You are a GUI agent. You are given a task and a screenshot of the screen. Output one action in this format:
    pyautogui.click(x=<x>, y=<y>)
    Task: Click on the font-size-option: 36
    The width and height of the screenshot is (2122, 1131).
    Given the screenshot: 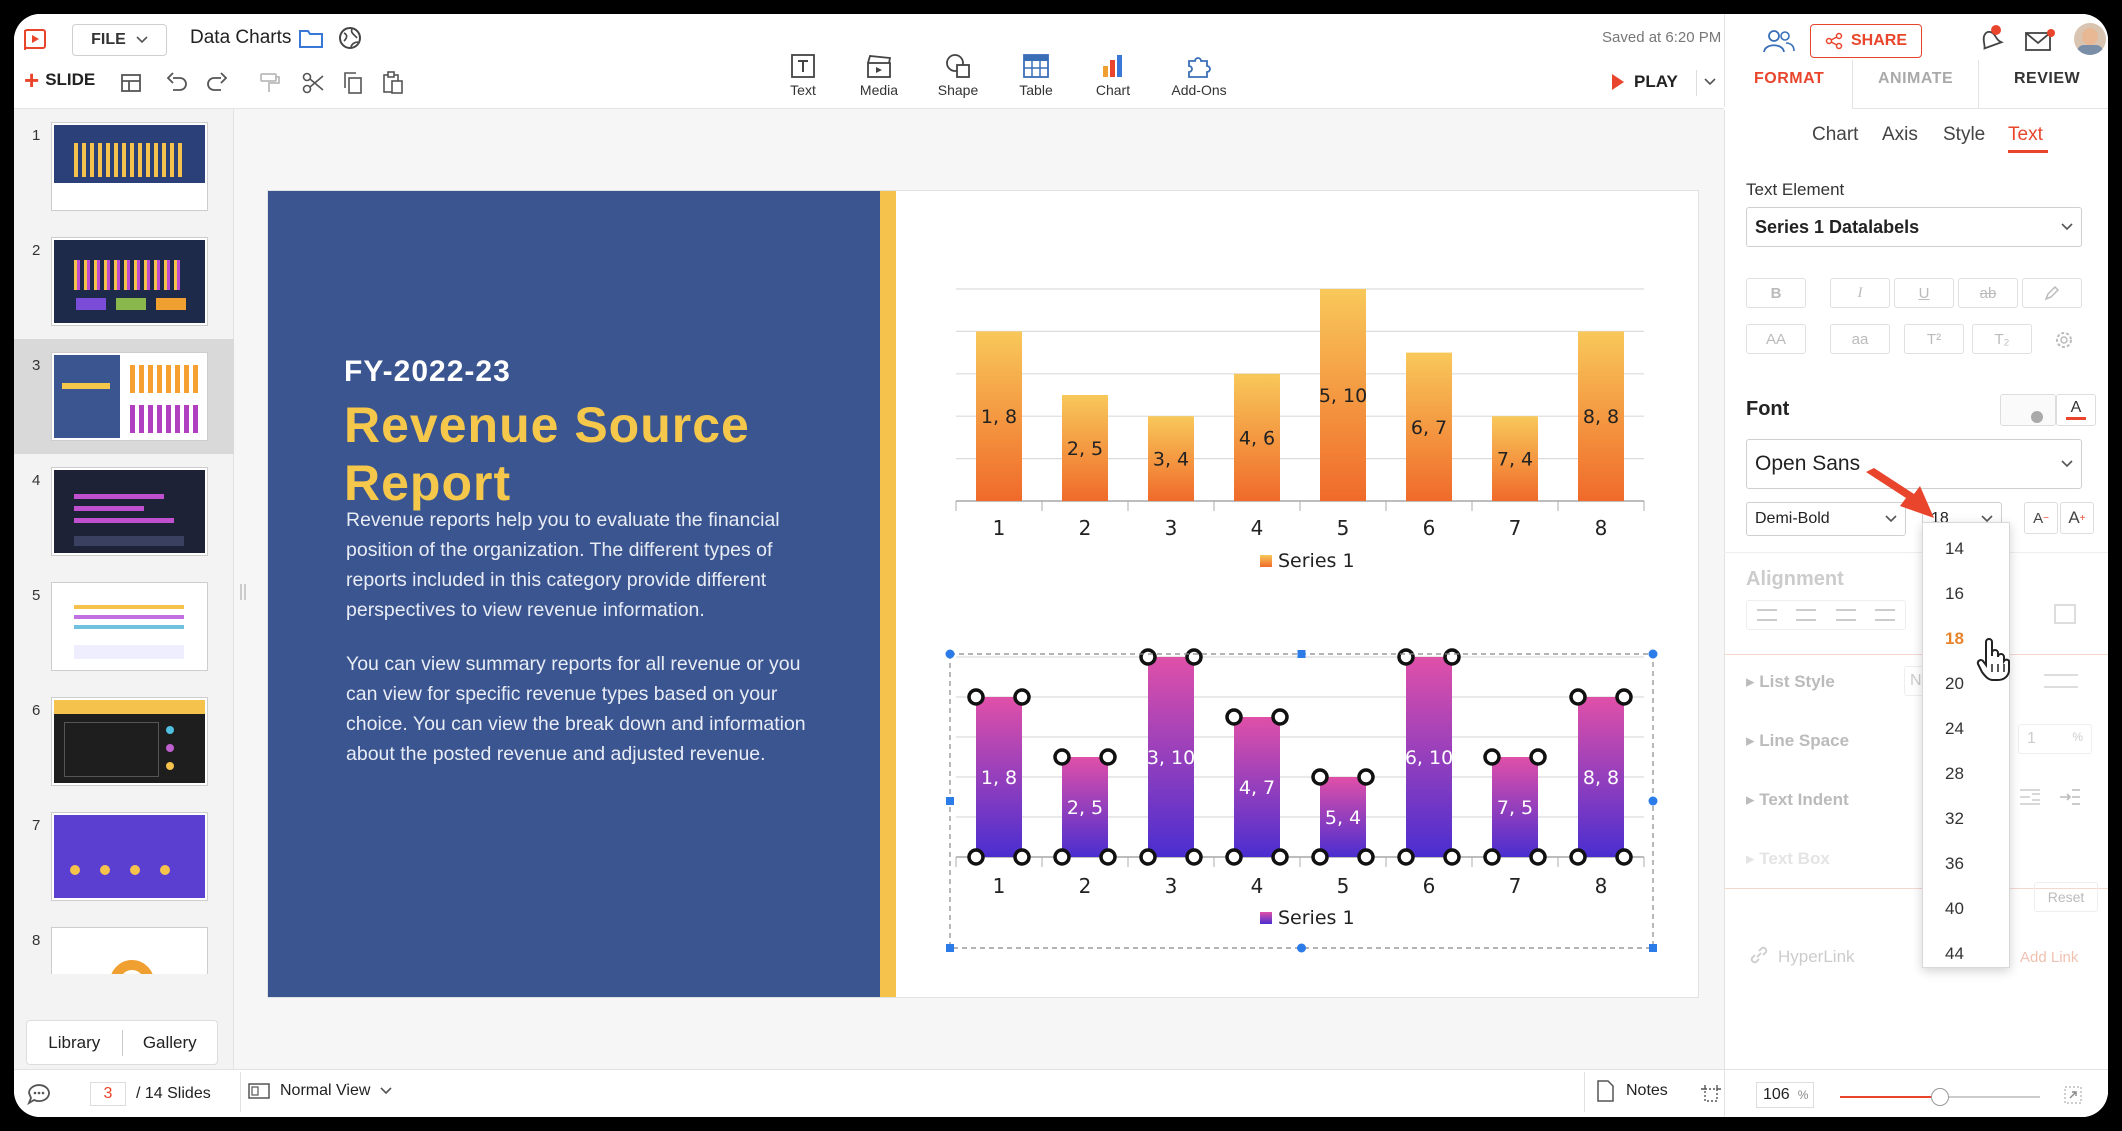 What is the action you would take?
    pyautogui.click(x=1954, y=863)
    